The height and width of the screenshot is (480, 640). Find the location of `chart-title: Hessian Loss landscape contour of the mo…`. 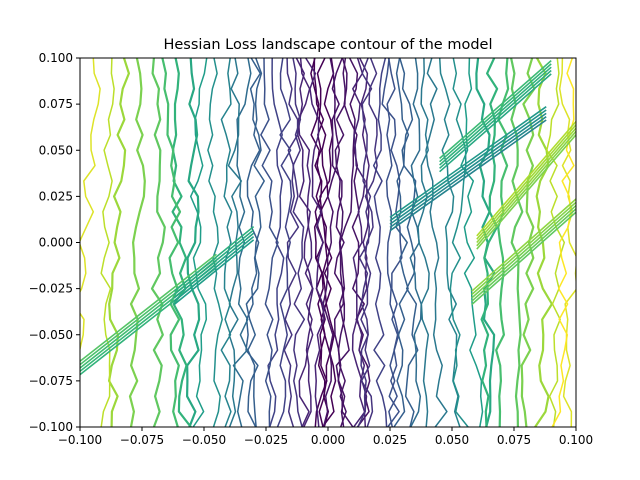

chart-title: Hessian Loss landscape contour of the mo… is located at coordinates (327, 45).